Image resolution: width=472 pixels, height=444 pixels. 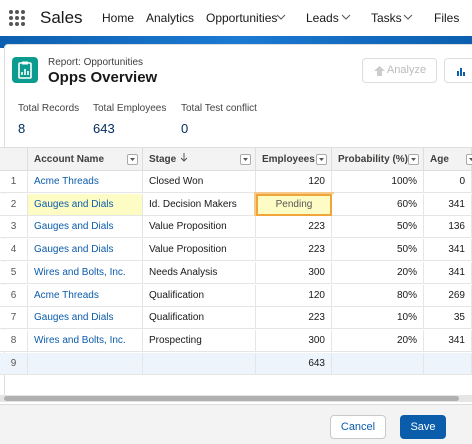 What do you see at coordinates (184, 157) in the screenshot?
I see `sort-icon` at bounding box center [184, 157].